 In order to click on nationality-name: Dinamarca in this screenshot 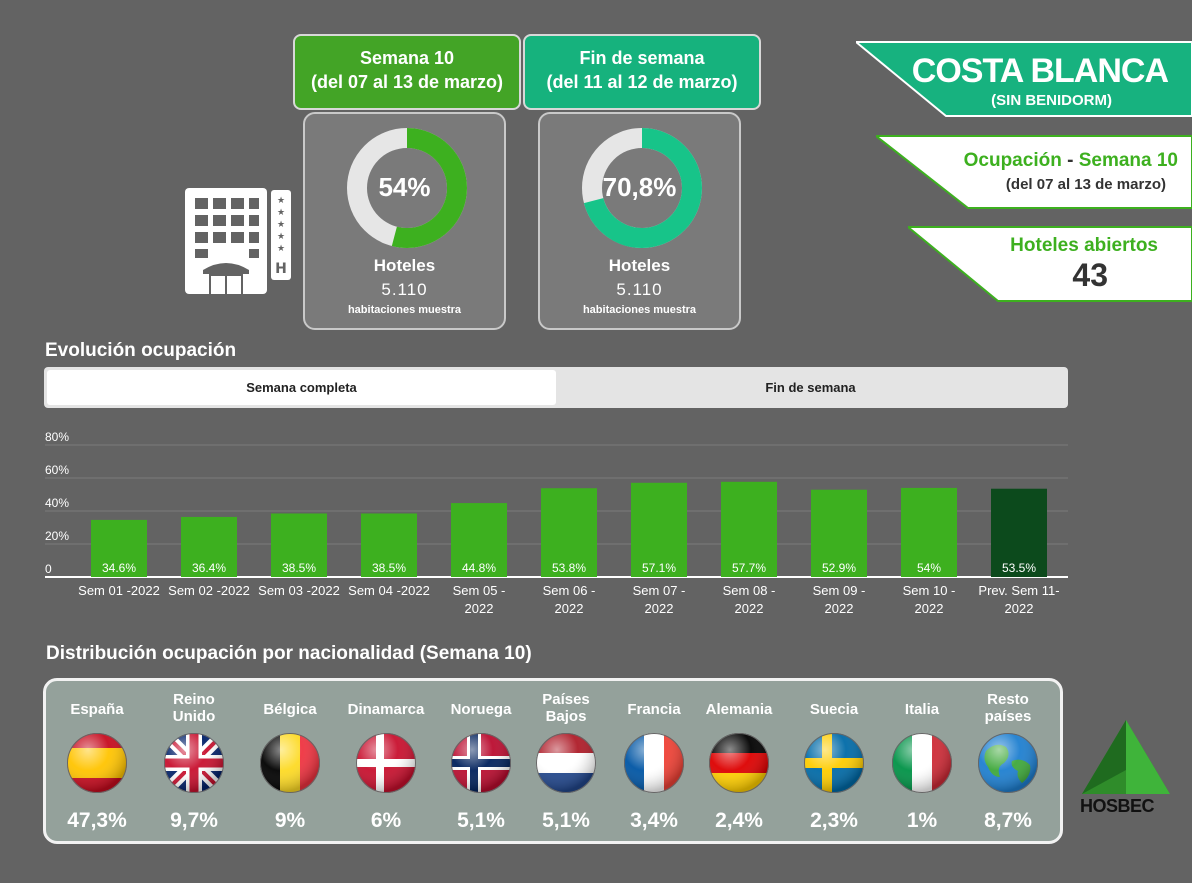, I will do `click(386, 709)`.